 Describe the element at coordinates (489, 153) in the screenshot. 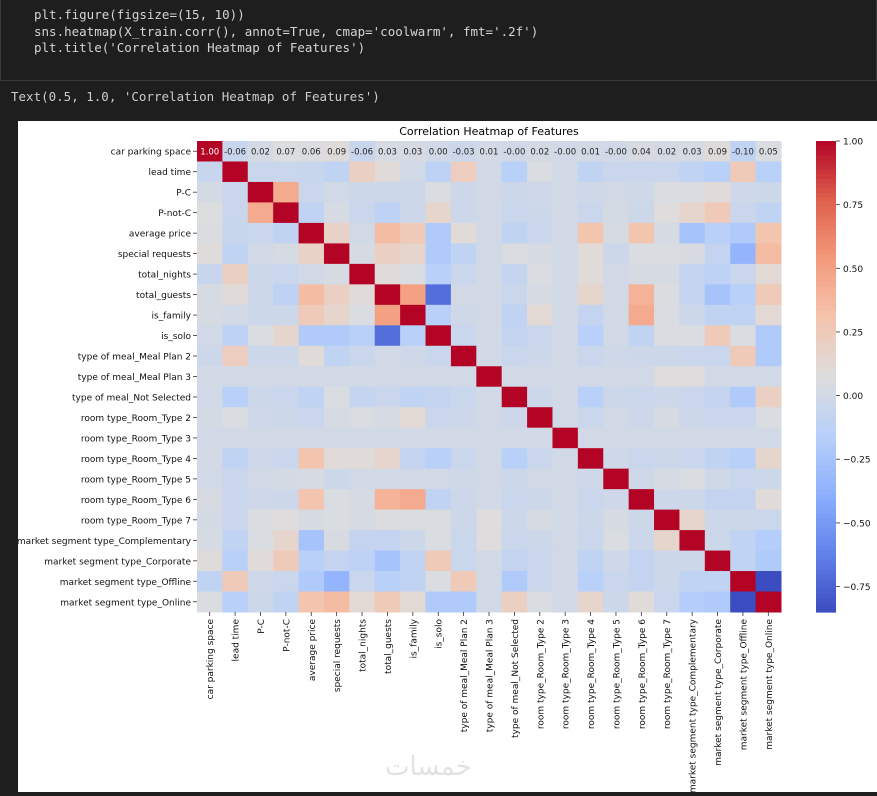

I see `cell-annotation: 0.01` at that location.